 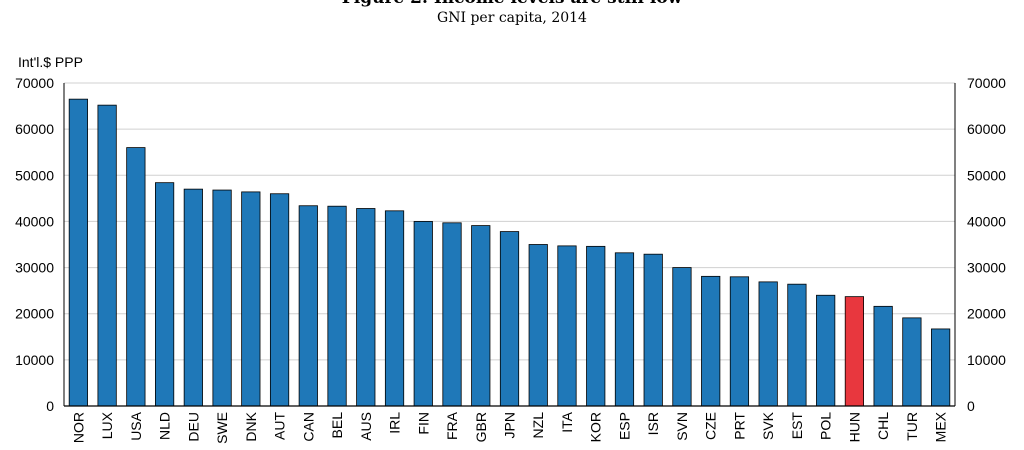 I want to click on bar-aus, so click(x=366, y=307).